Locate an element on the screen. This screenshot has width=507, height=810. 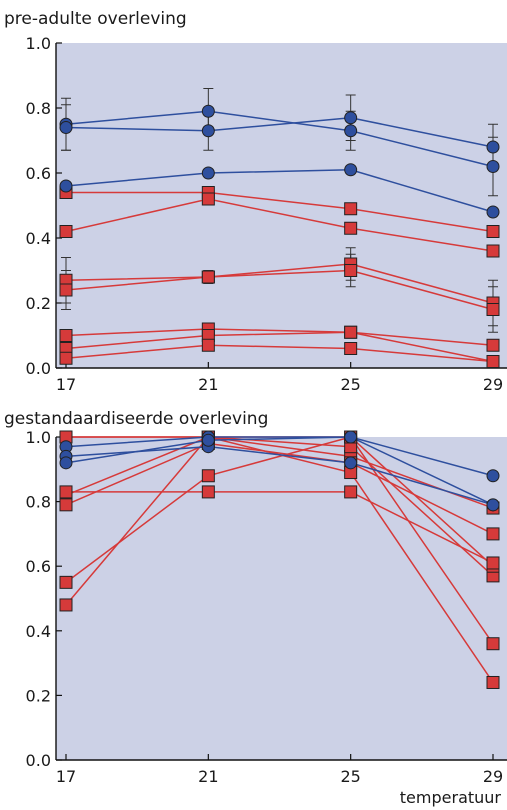
chart-title: gestandaardiseerde overleving is located at coordinates (136, 419).